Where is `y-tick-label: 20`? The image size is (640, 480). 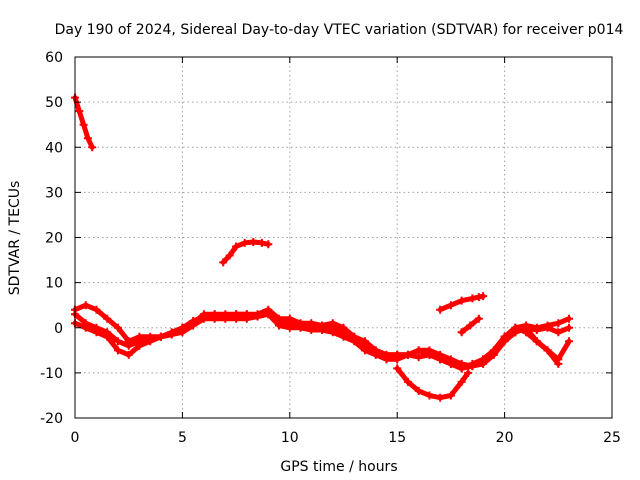
y-tick-label: 20 is located at coordinates (54, 239).